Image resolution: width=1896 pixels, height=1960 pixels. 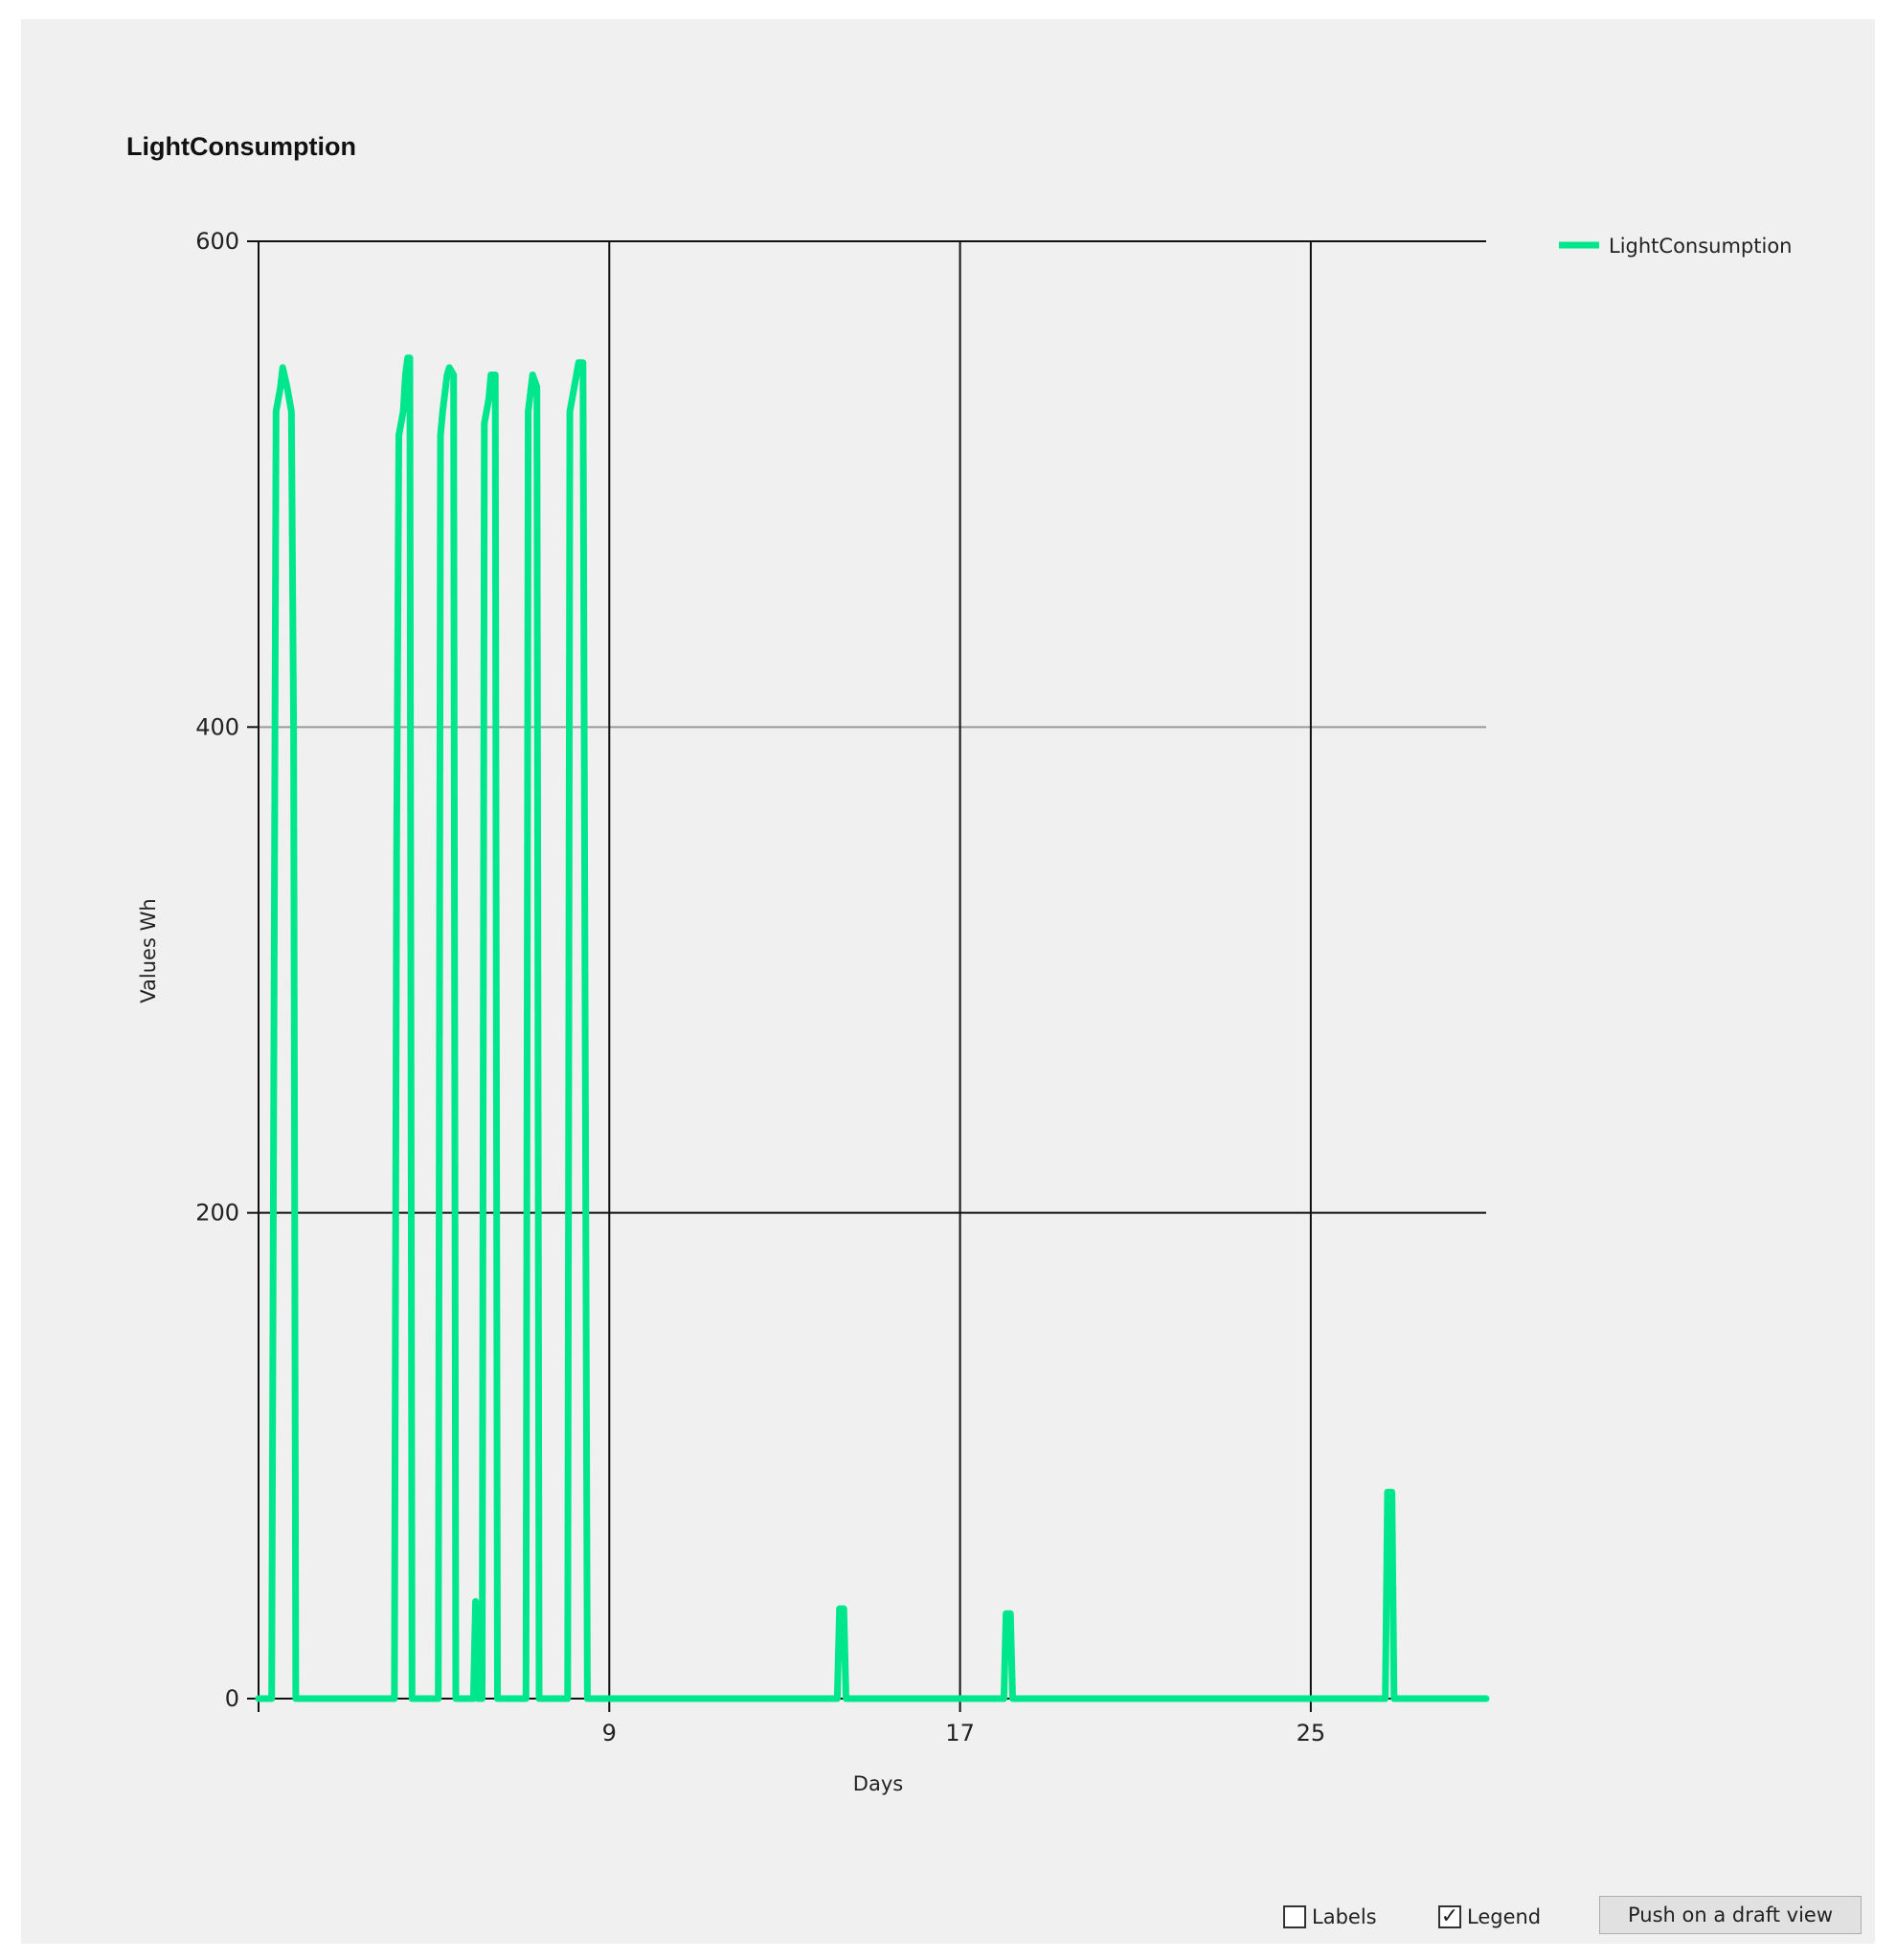 I want to click on chart-title: LightConsumption, so click(x=241, y=146).